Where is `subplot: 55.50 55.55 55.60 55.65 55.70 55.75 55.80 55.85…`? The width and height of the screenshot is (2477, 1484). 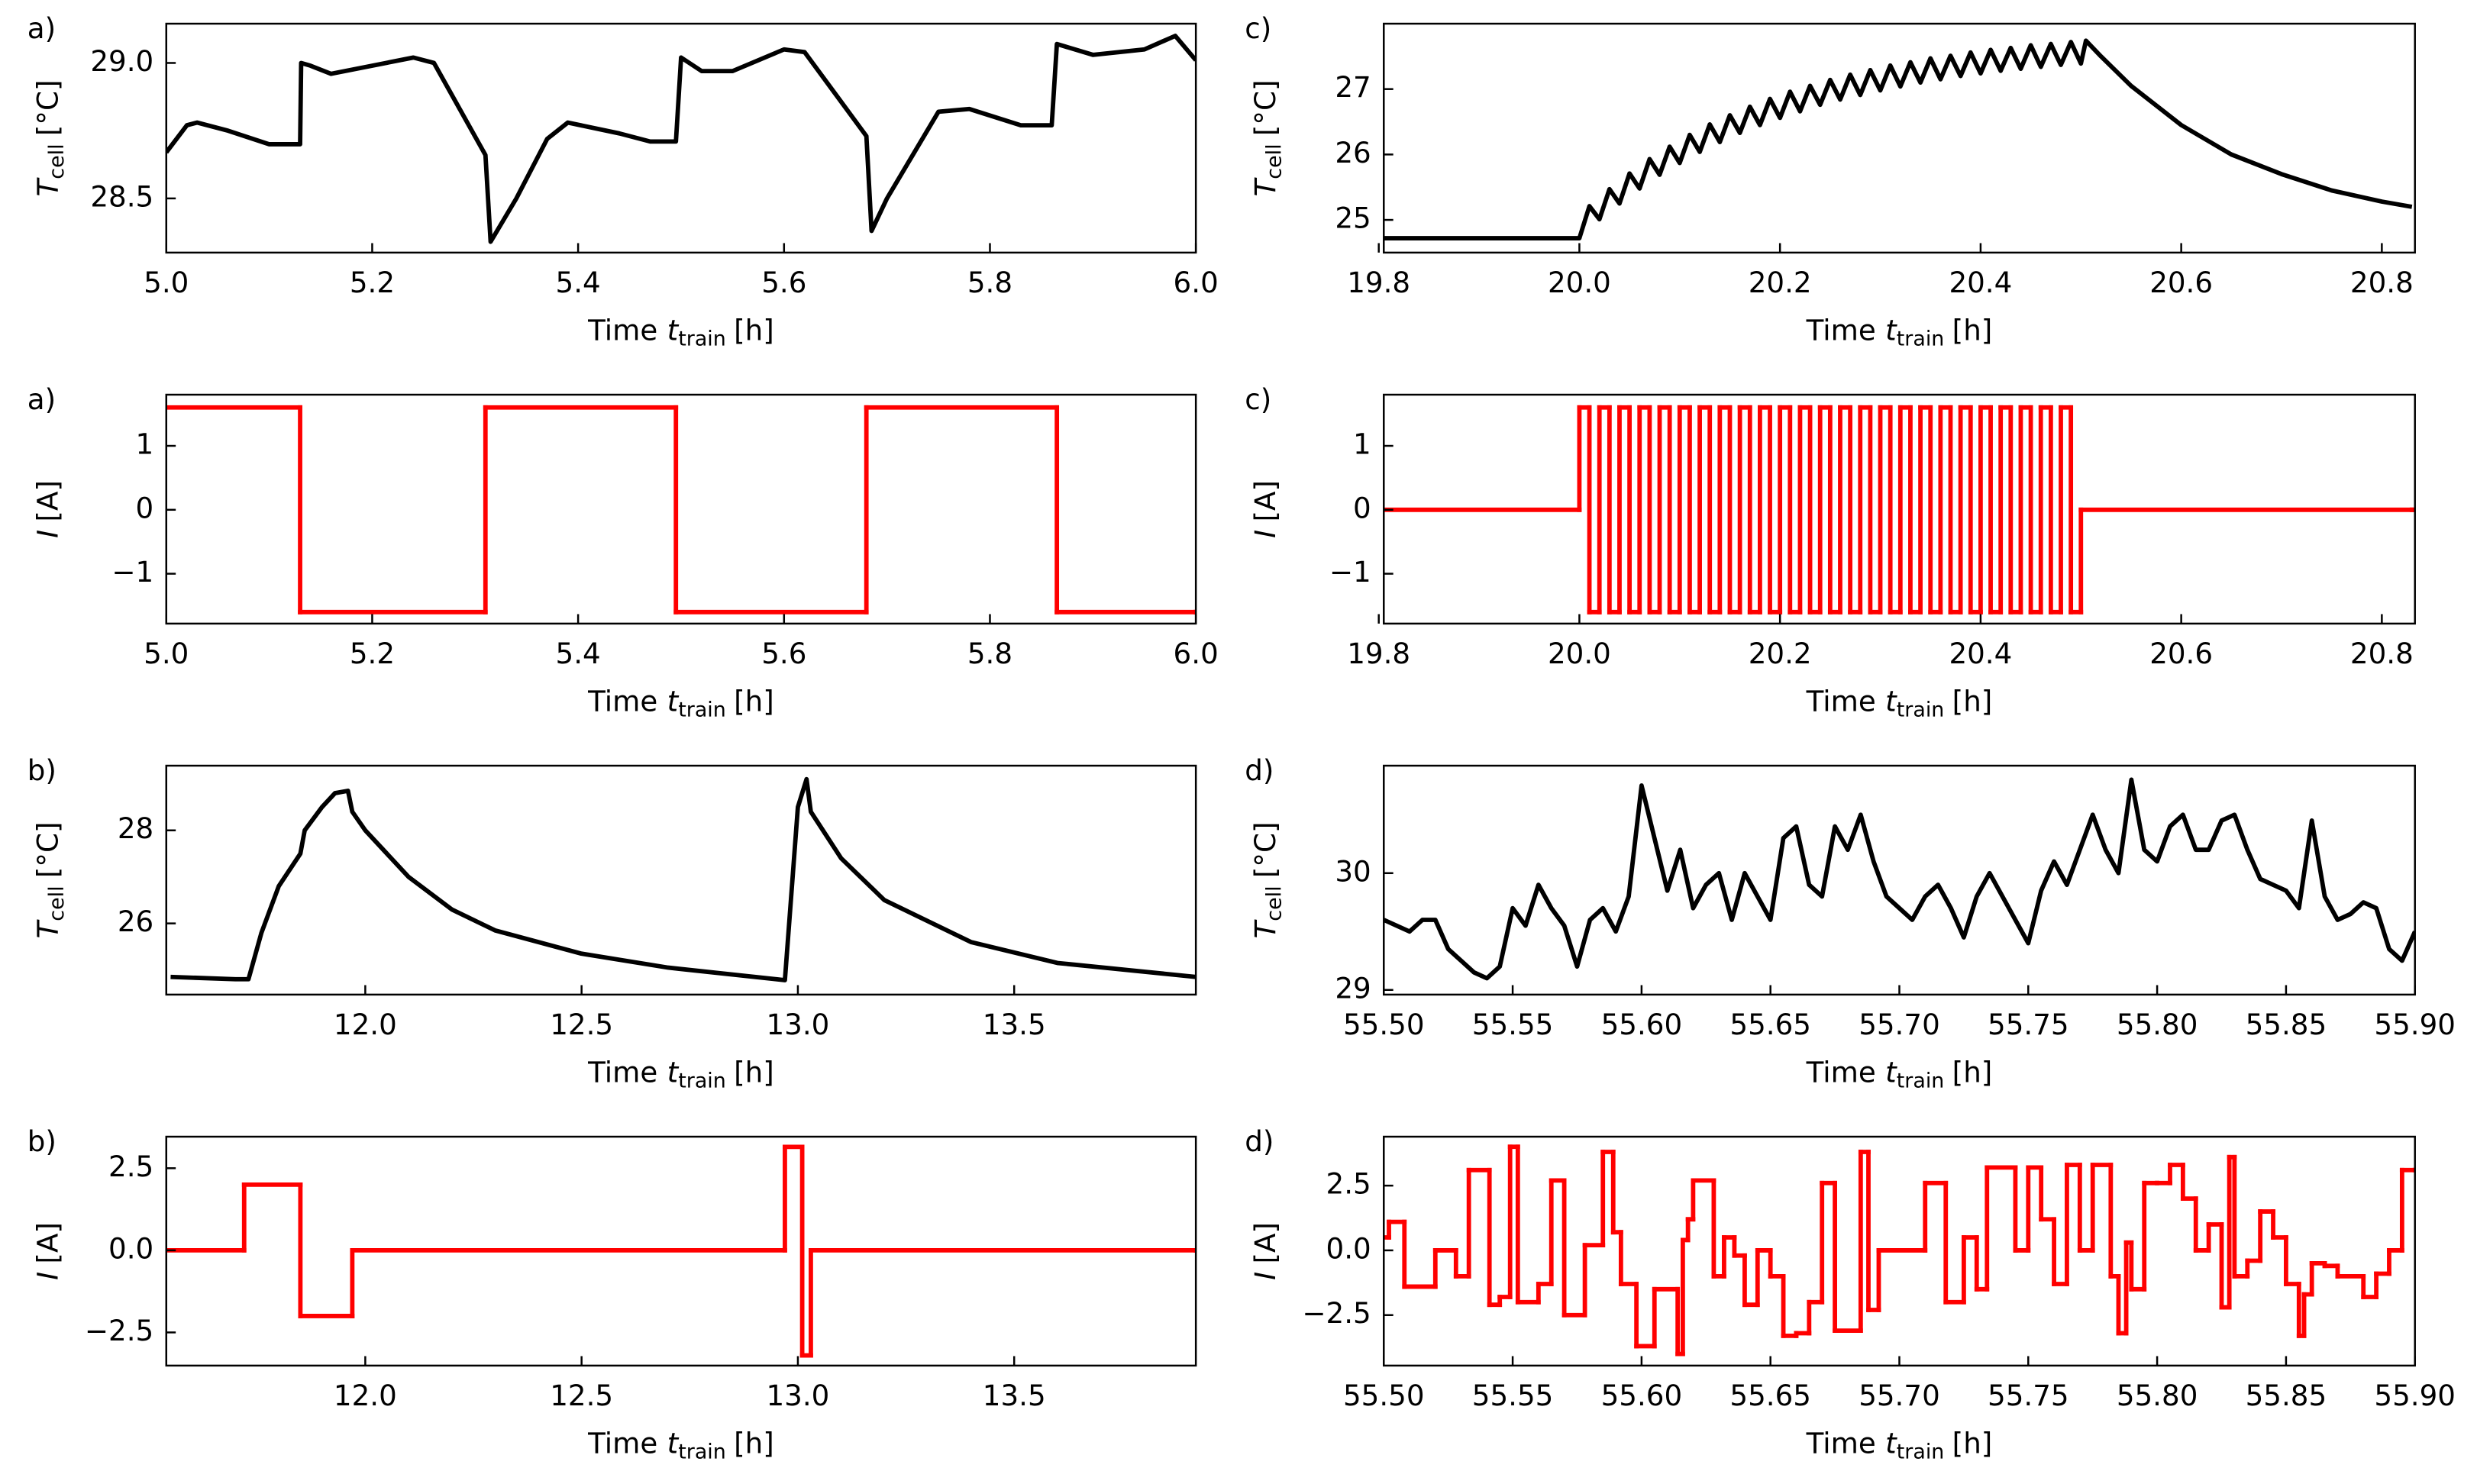
subplot: 55.50 55.55 55.60 55.65 55.70 55.75 55.80 55.85… is located at coordinates (1850, 922).